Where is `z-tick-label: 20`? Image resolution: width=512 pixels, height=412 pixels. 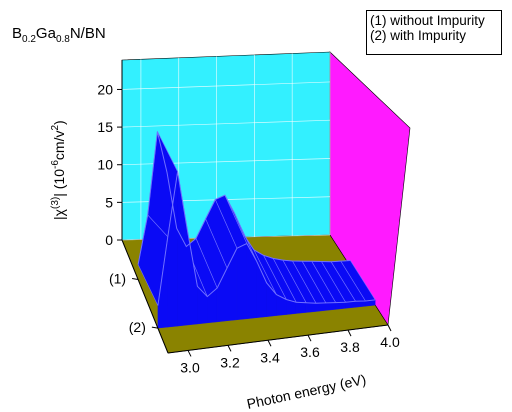 z-tick-label: 20 is located at coordinates (105, 89).